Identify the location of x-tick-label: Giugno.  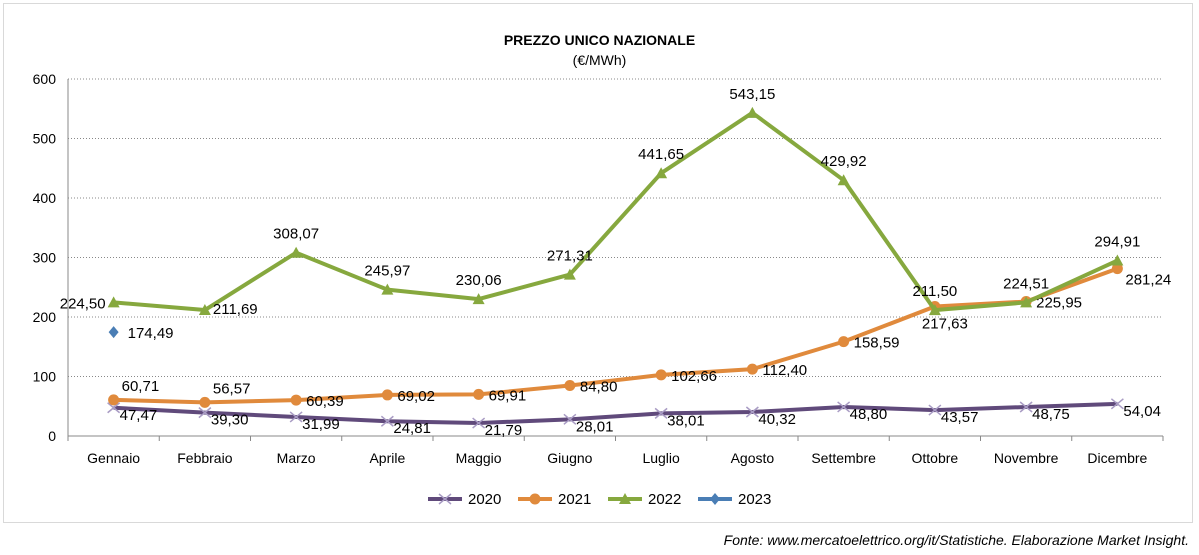
(569, 458).